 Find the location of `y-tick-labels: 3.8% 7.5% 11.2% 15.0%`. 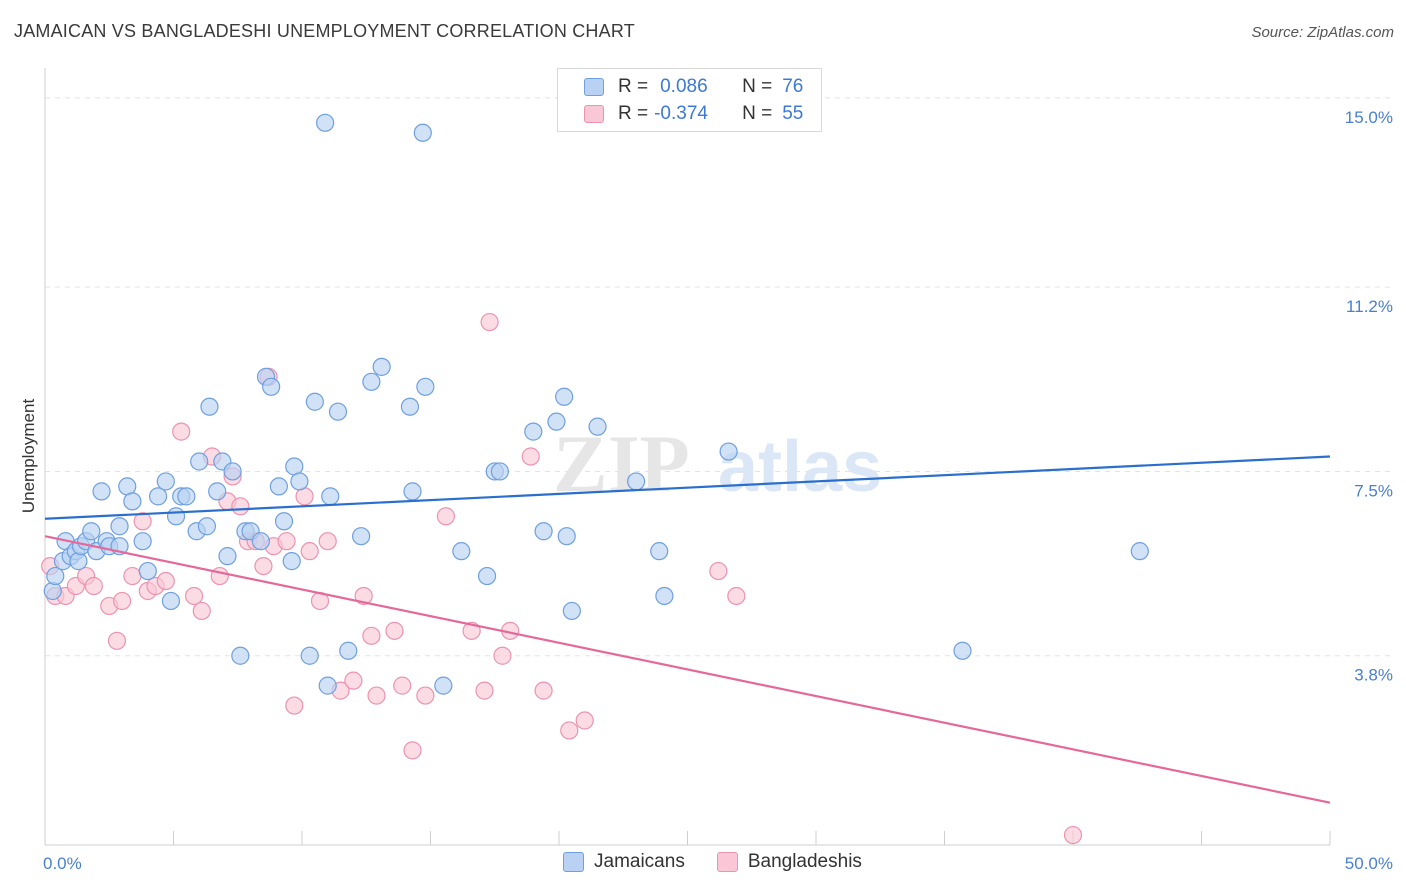

y-tick-labels: 3.8% 7.5% 11.2% 15.0% is located at coordinates (1369, 396).